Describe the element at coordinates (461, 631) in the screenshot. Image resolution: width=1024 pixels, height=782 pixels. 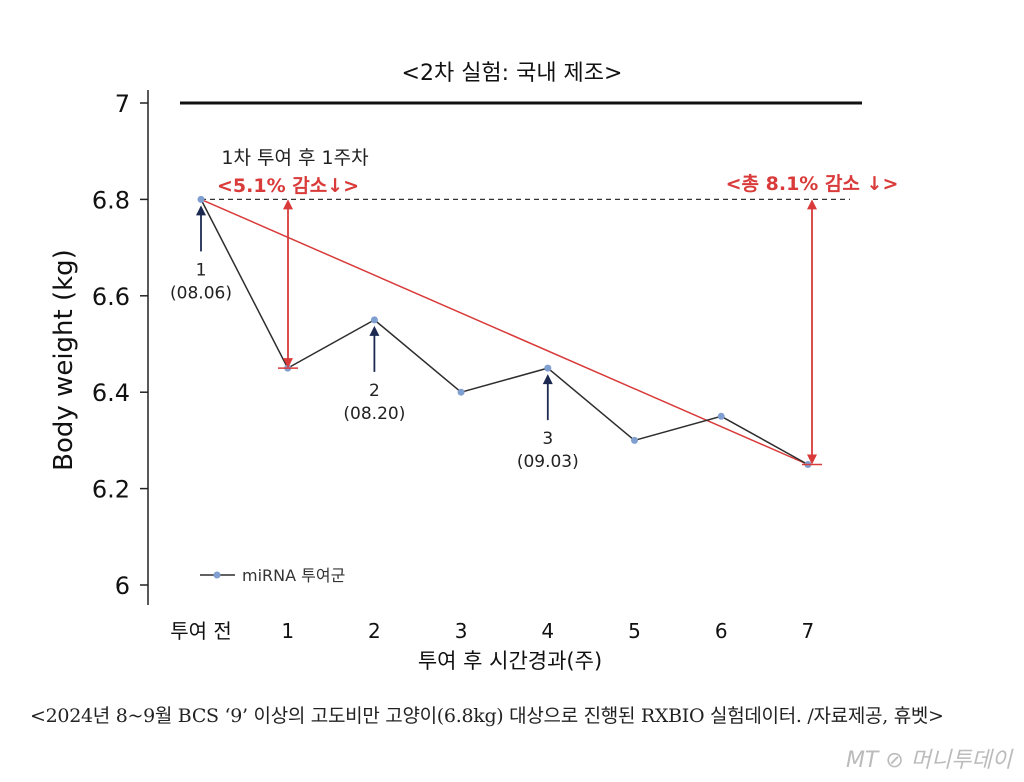
I see `x-tick-label: 3` at that location.